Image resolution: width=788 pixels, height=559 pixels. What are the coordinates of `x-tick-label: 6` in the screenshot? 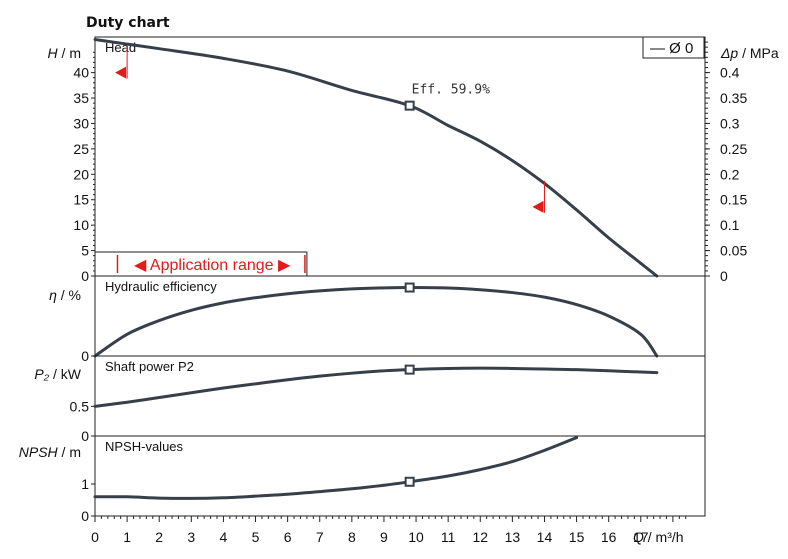 It's located at (288, 537).